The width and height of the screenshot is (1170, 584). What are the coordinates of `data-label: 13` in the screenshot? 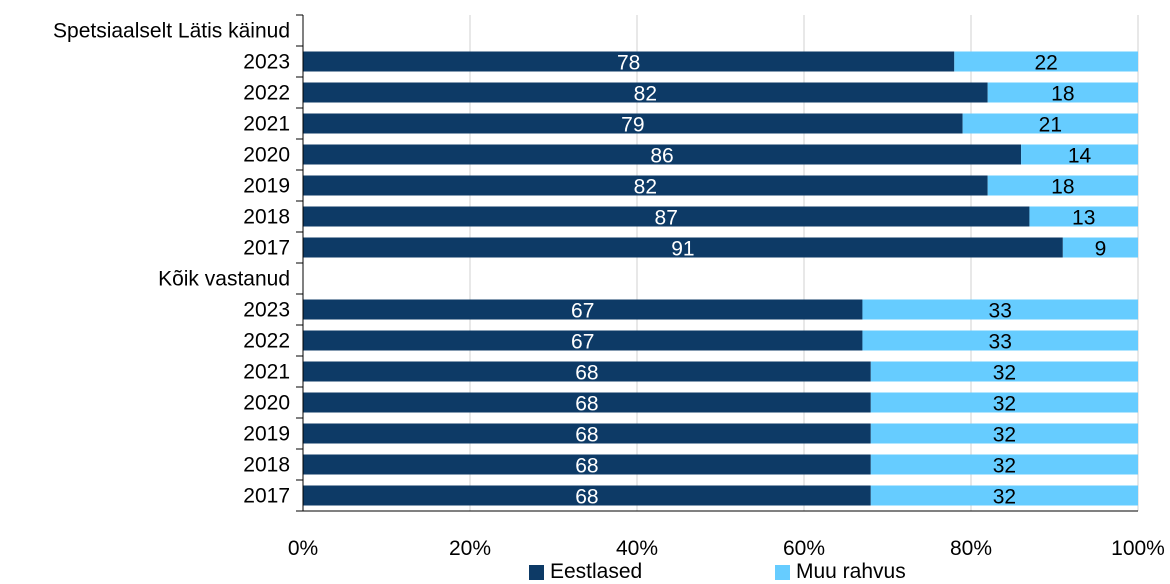 It's located at (1083, 218).